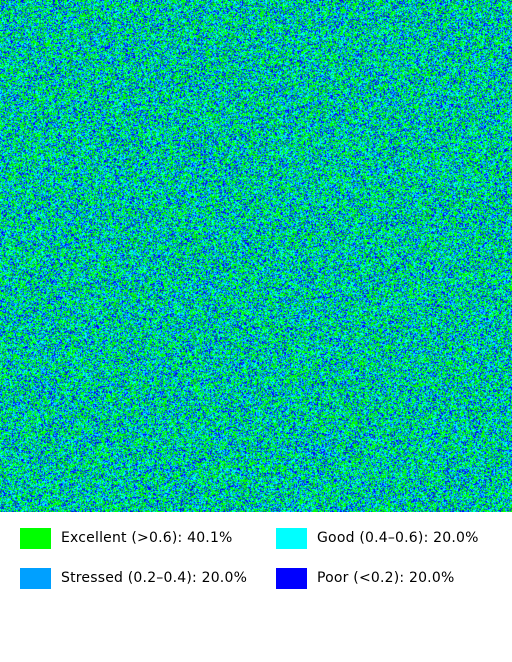  I want to click on legend-label-excellent: Excellent (>0.6): 40.1%, so click(147, 538).